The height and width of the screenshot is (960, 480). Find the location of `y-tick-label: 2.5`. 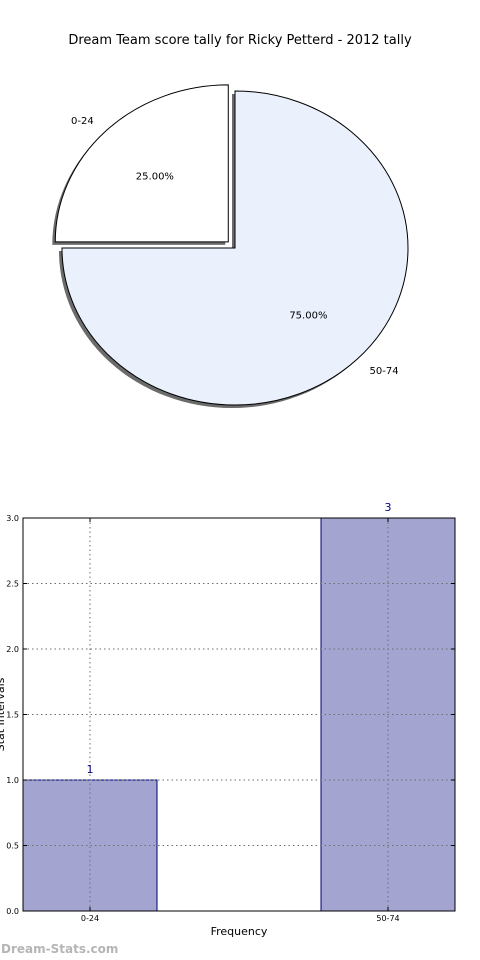

y-tick-label: 2.5 is located at coordinates (12, 584).